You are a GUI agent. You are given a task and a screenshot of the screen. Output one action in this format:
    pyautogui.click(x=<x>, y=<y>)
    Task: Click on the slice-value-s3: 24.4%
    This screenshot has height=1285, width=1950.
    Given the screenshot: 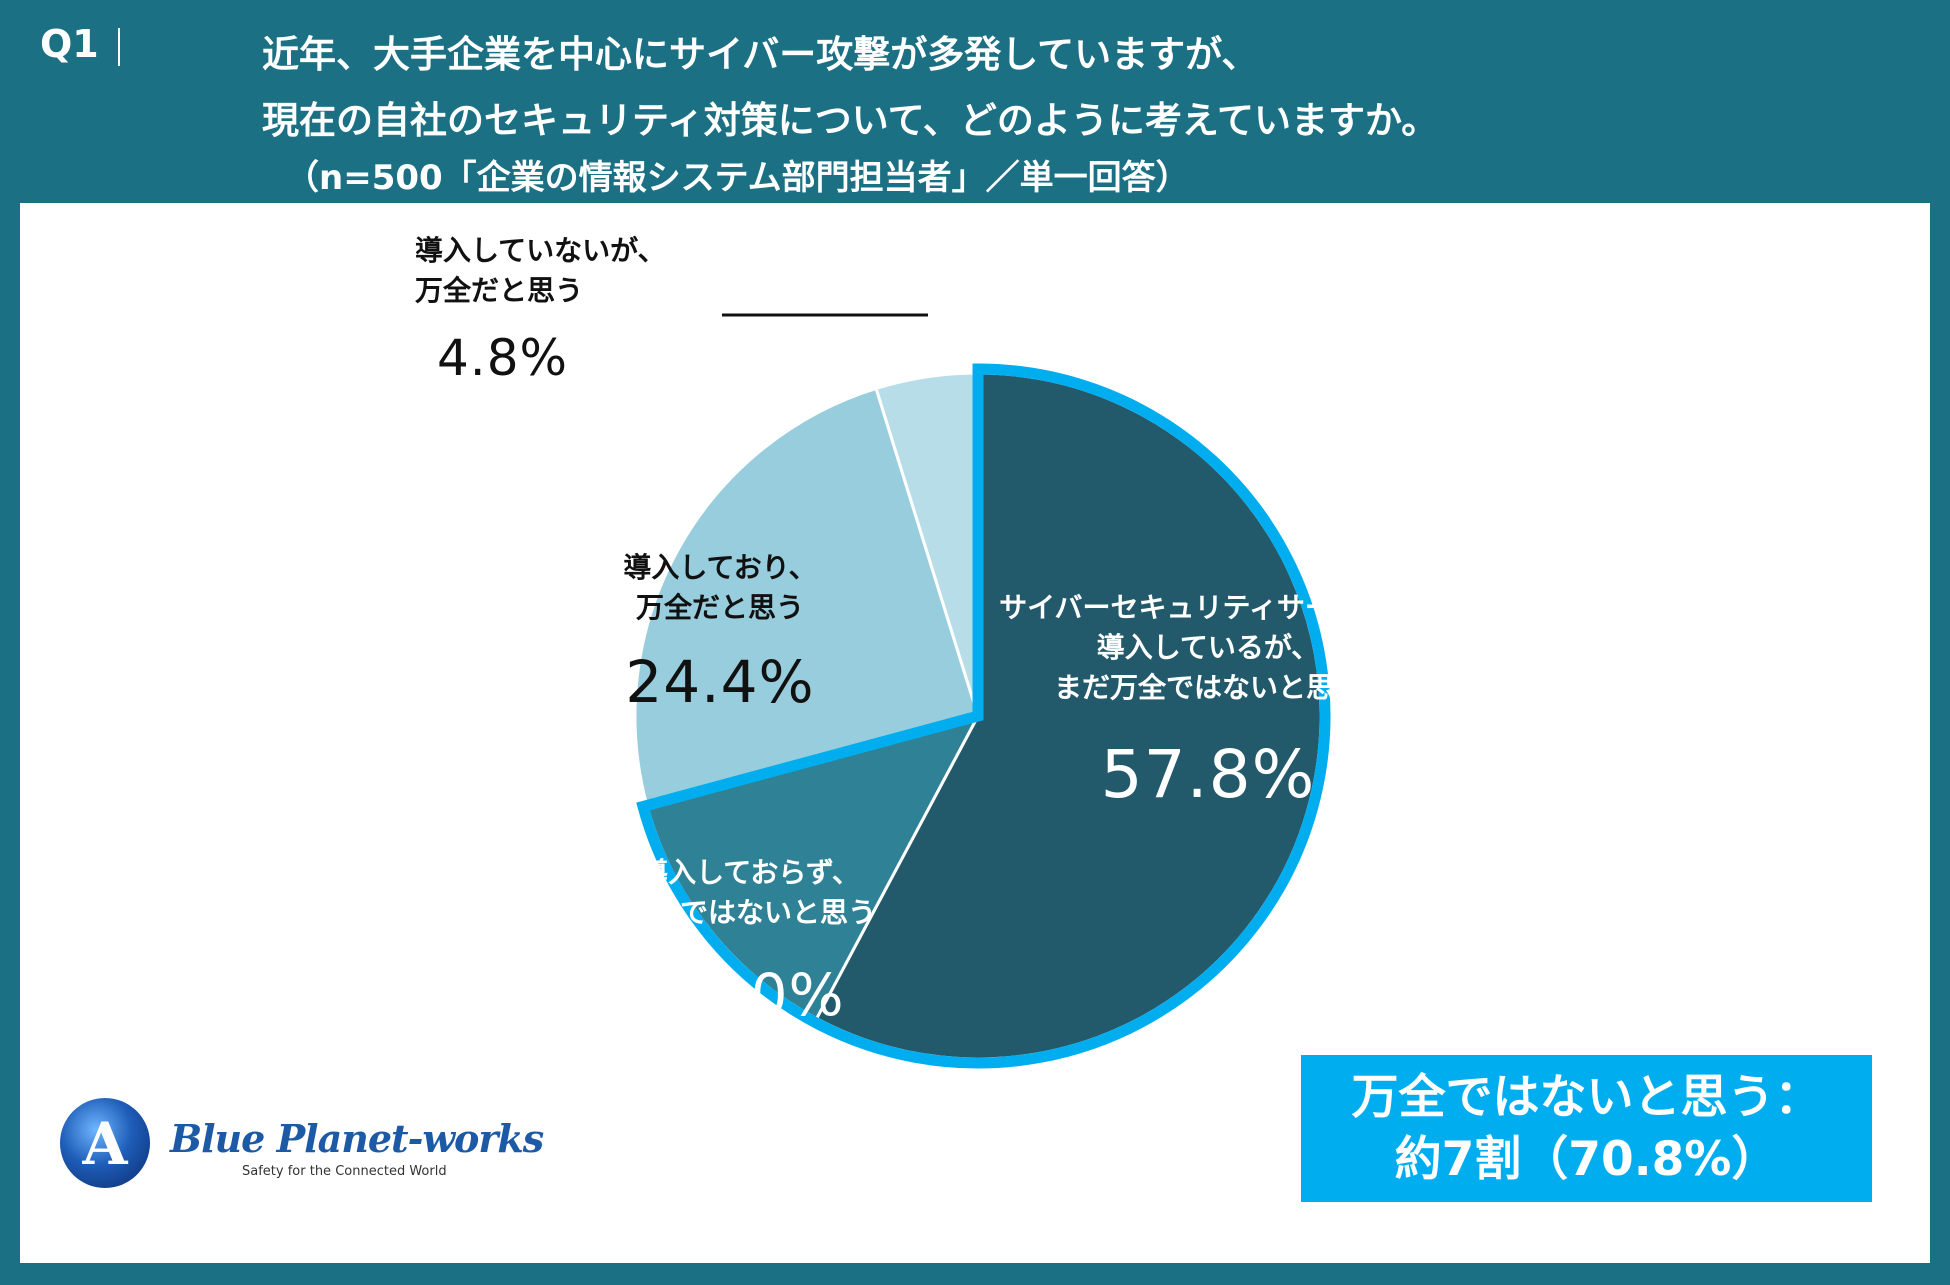 What is the action you would take?
    pyautogui.click(x=720, y=682)
    